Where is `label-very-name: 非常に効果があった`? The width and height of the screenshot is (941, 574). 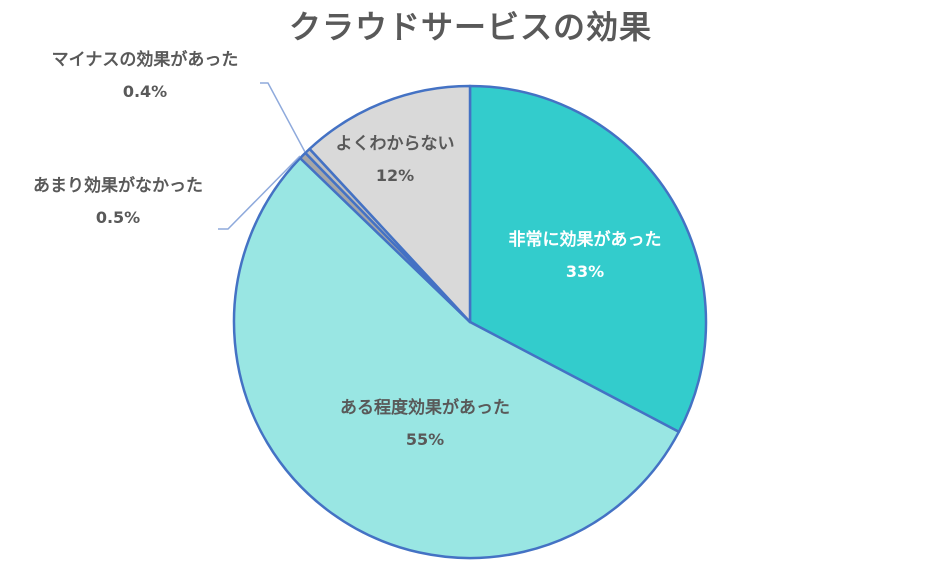 label-very-name: 非常に効果があった is located at coordinates (585, 240).